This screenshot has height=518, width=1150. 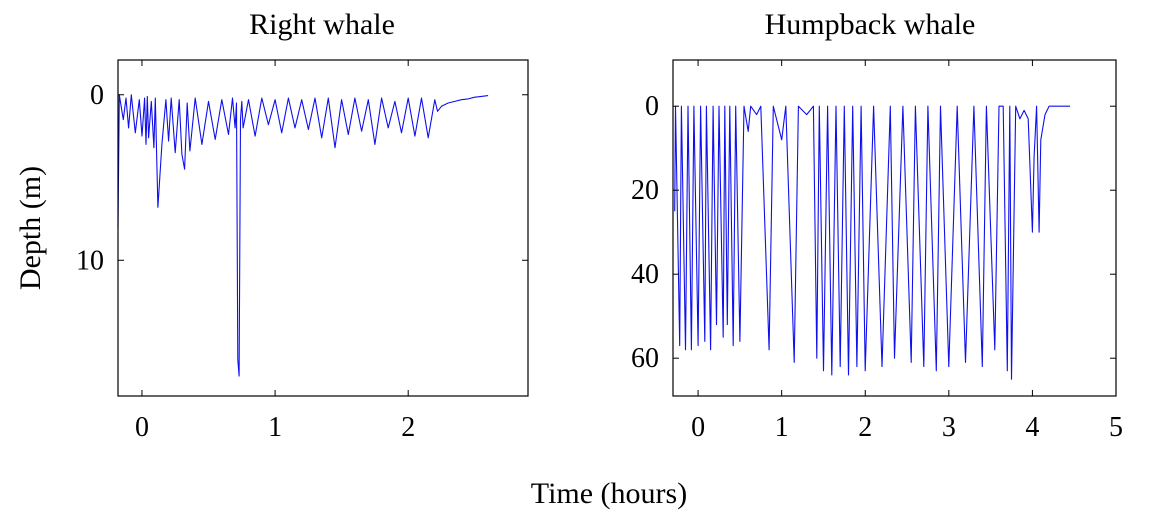 What do you see at coordinates (1116, 427) in the screenshot?
I see `x-tick-label: 5` at bounding box center [1116, 427].